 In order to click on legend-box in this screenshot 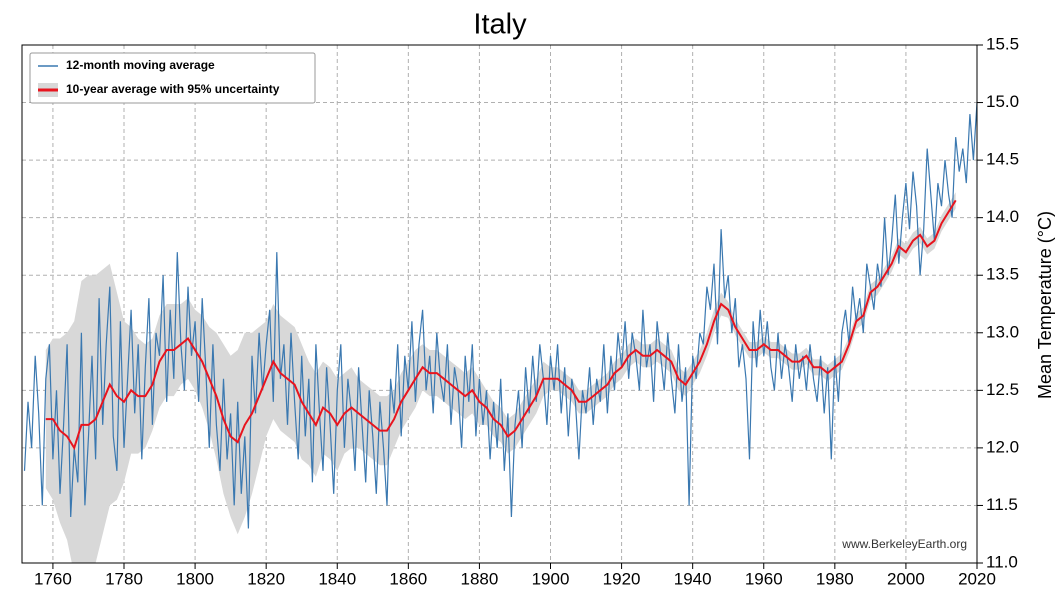, I will do `click(172, 78)`.